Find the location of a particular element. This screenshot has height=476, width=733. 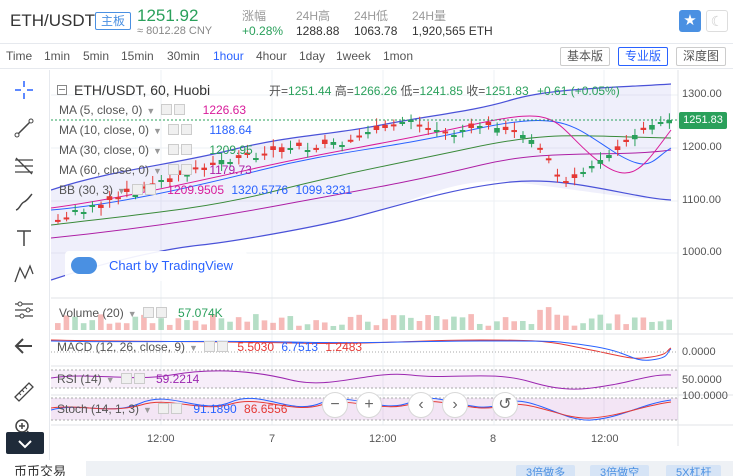

tf-time: Time is located at coordinates (19, 56).